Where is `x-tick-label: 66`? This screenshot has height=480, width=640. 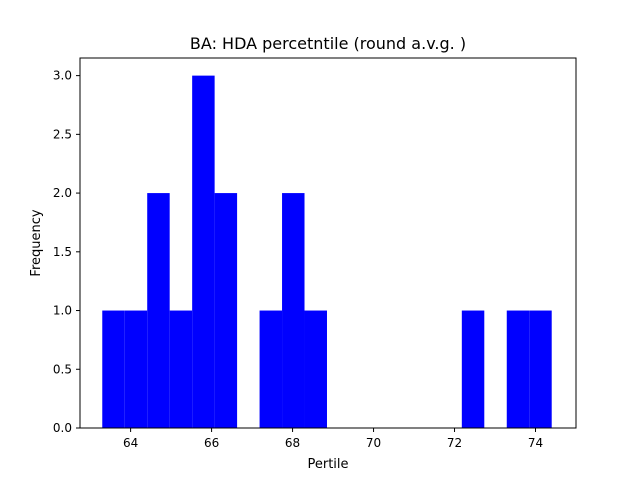
x-tick-label: 66 is located at coordinates (211, 443).